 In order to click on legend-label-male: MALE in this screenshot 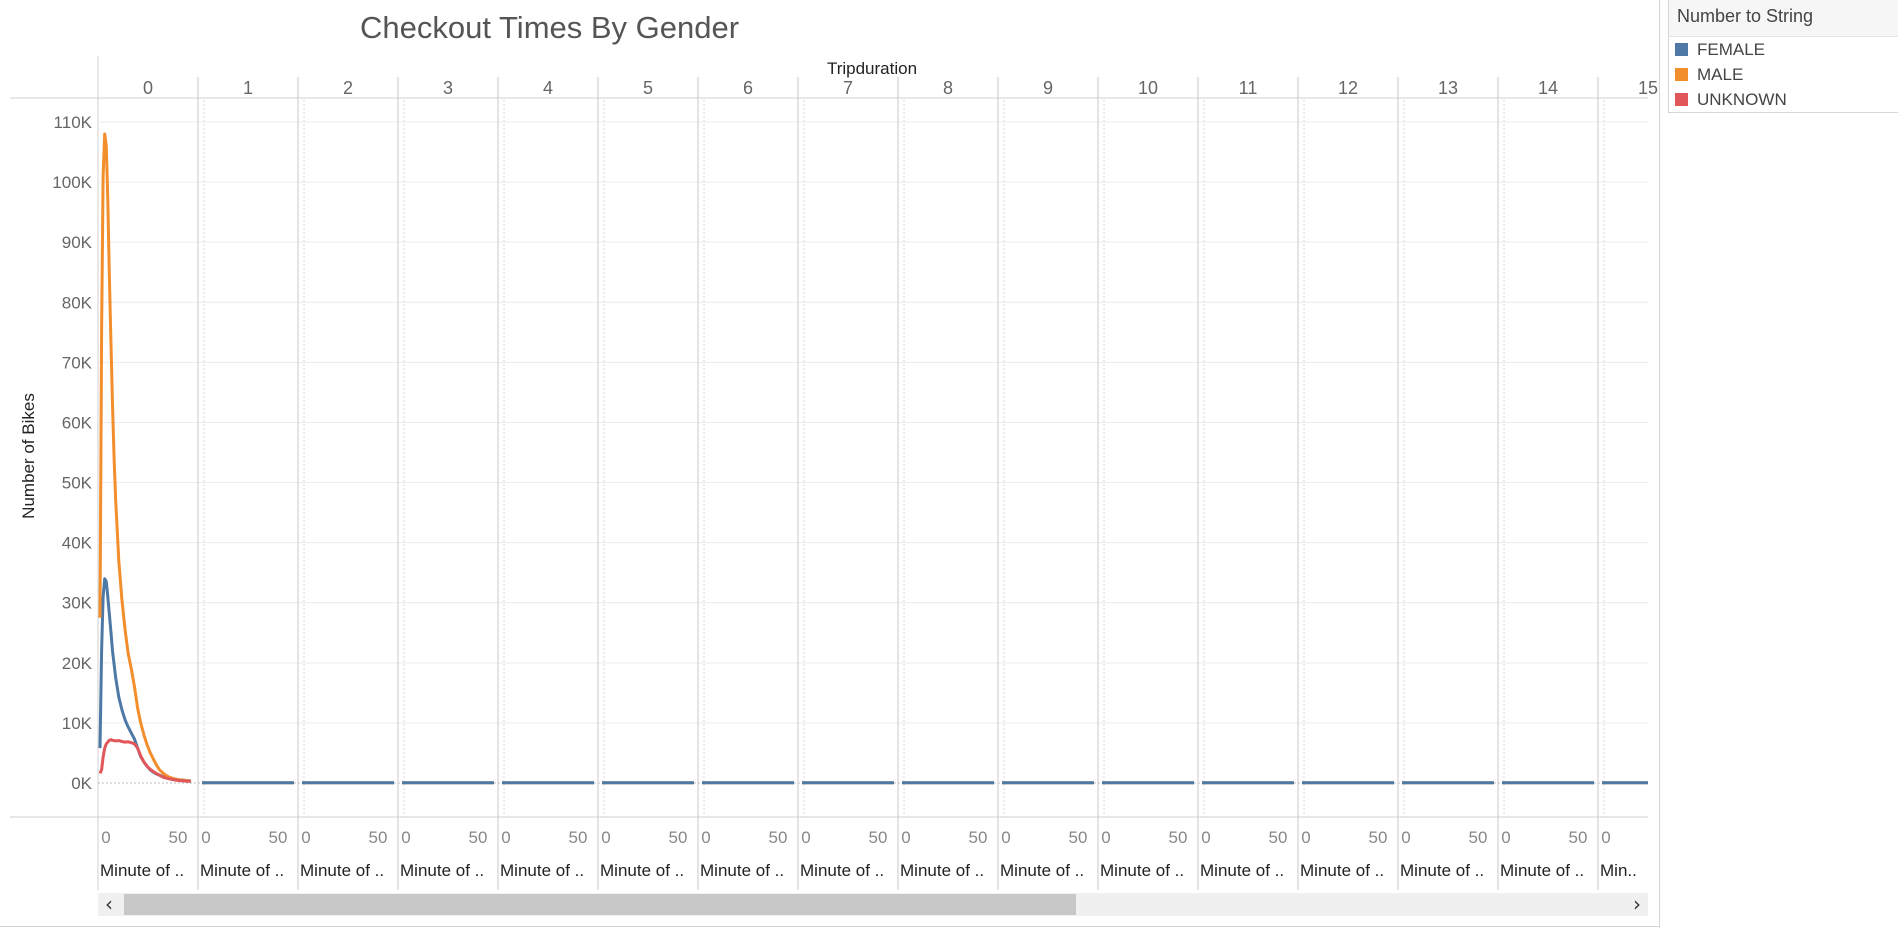, I will do `click(1720, 74)`.